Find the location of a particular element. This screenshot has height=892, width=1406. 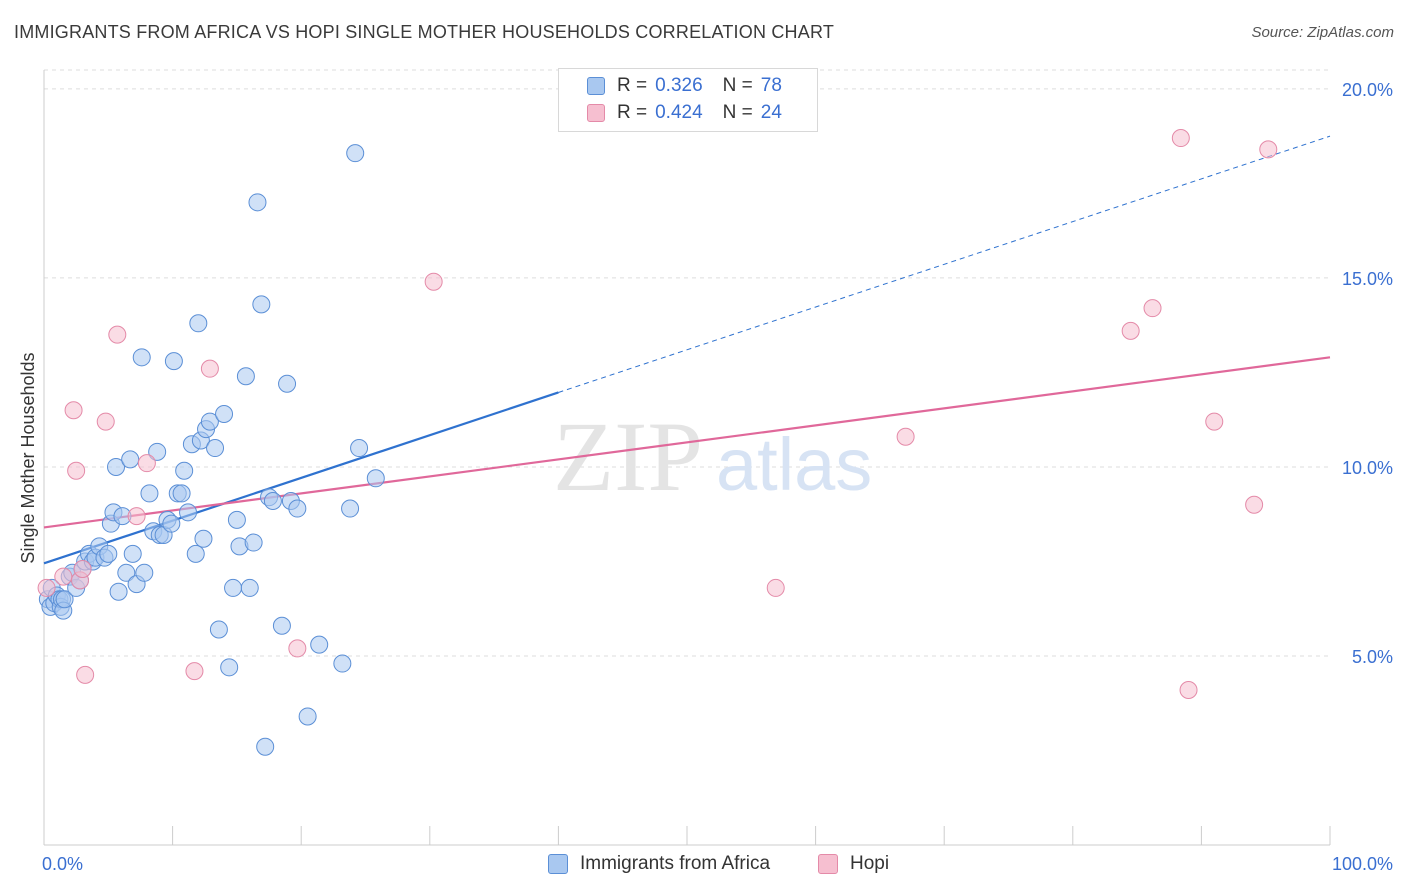

y-tick-label: 15.0% is located at coordinates (1367, 279).